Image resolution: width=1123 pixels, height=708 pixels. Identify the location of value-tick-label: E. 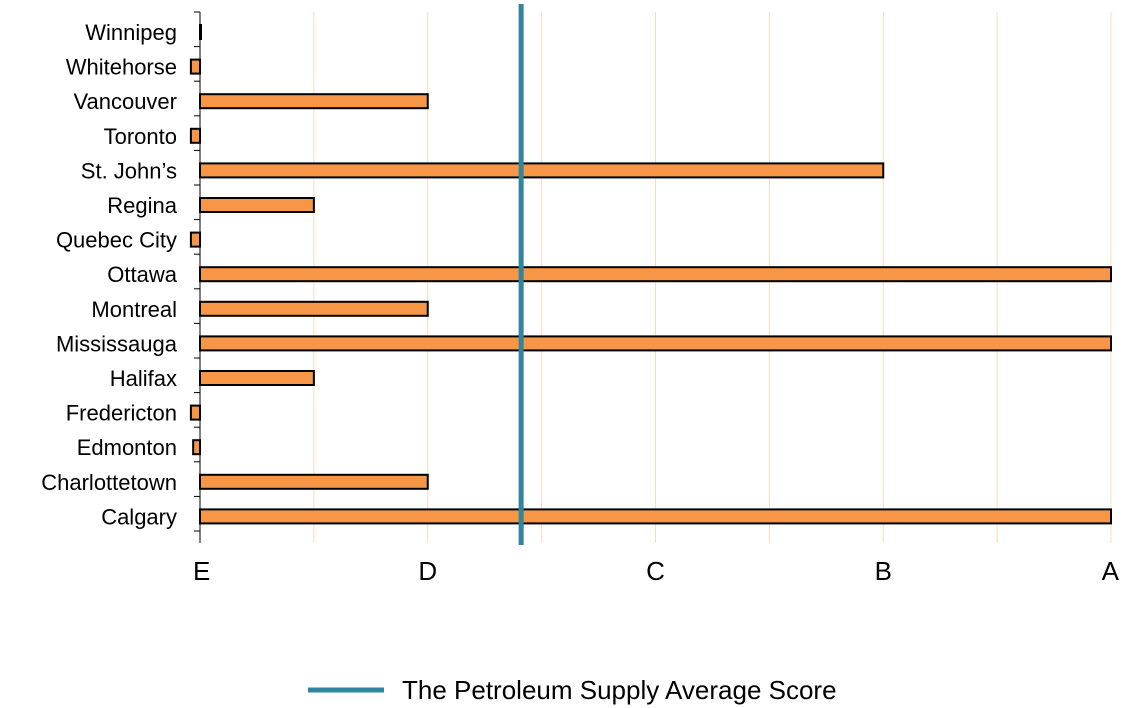
(201, 571).